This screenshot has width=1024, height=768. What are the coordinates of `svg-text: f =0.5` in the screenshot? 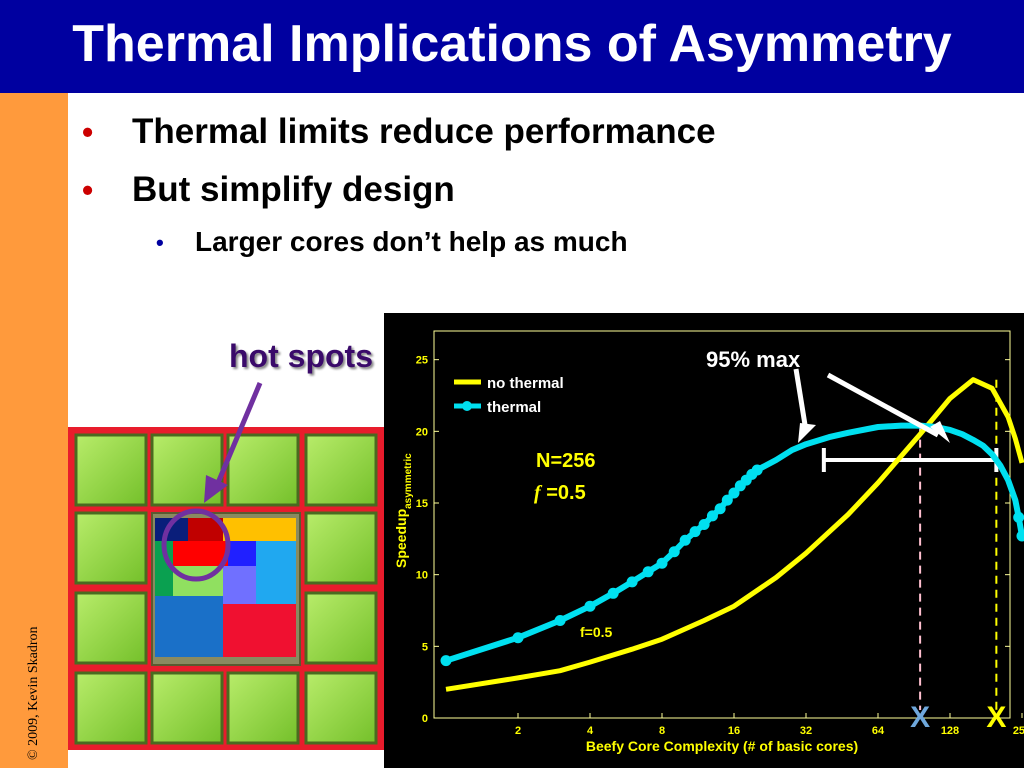 It's located at (560, 493).